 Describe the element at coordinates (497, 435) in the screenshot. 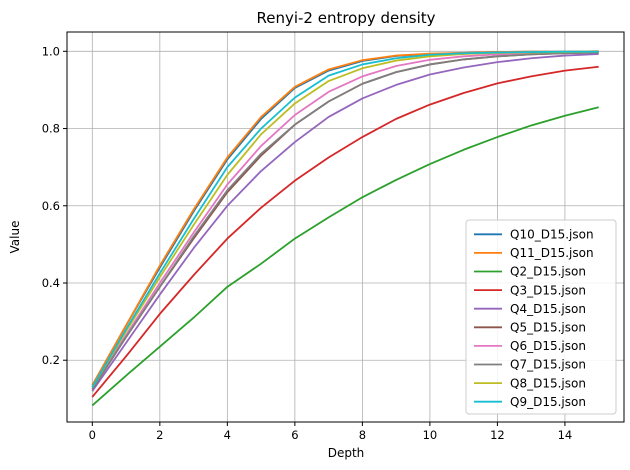

I see `x-tick-label: 12` at that location.